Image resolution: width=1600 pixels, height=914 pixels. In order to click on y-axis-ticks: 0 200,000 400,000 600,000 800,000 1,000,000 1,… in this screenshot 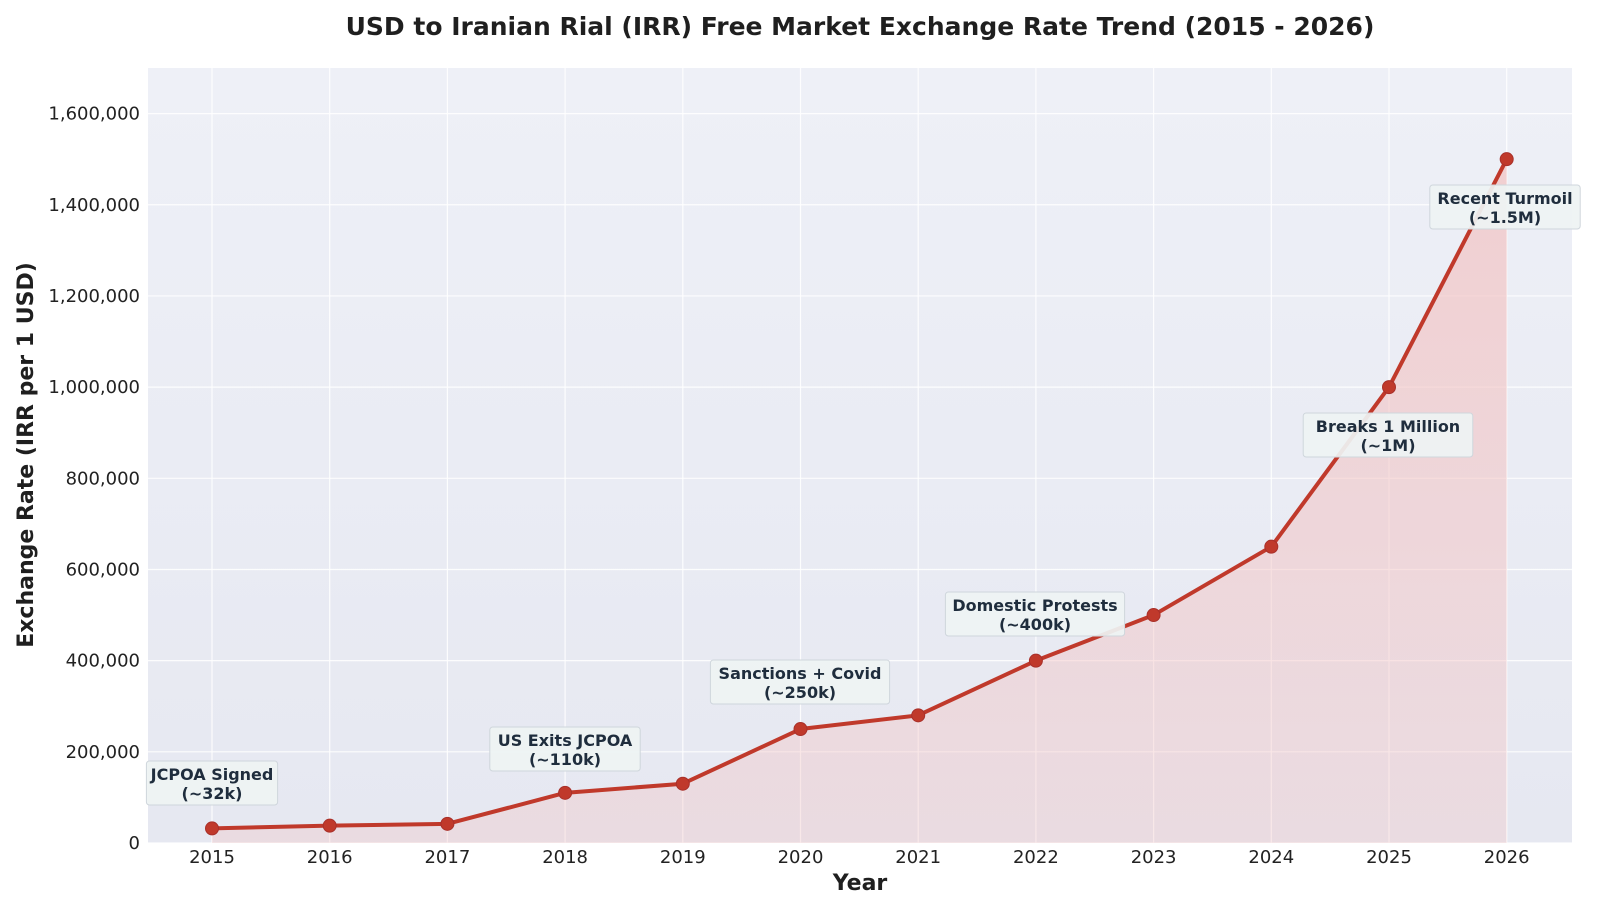, I will do `click(94, 479)`.